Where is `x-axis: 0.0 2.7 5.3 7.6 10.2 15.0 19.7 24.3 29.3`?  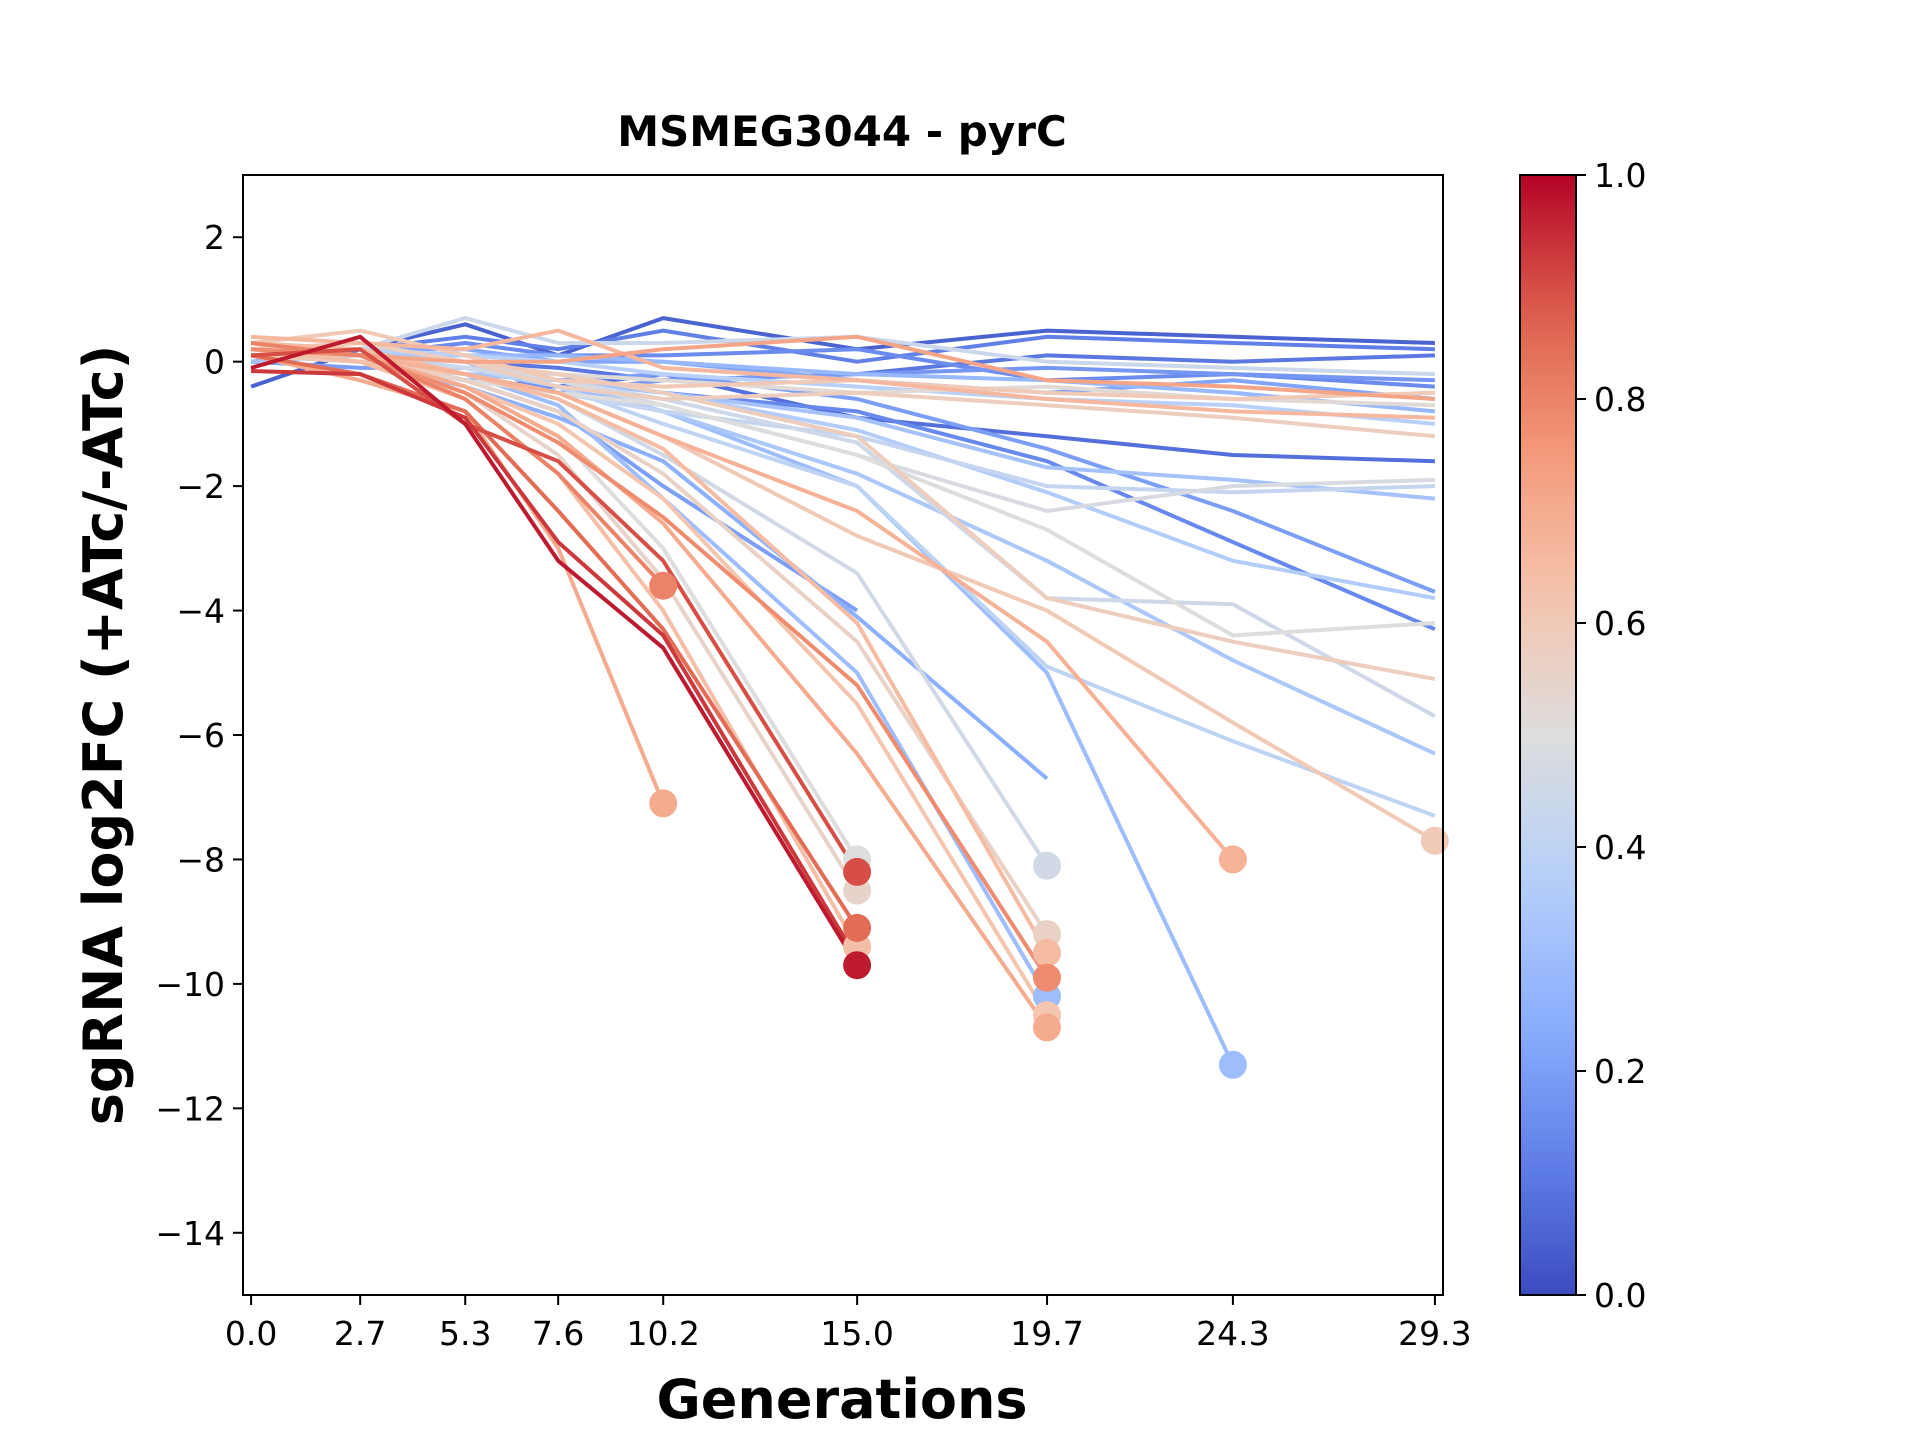
x-axis: 0.0 2.7 5.3 7.6 10.2 15.0 19.7 24.3 29.3 is located at coordinates (848, 1324).